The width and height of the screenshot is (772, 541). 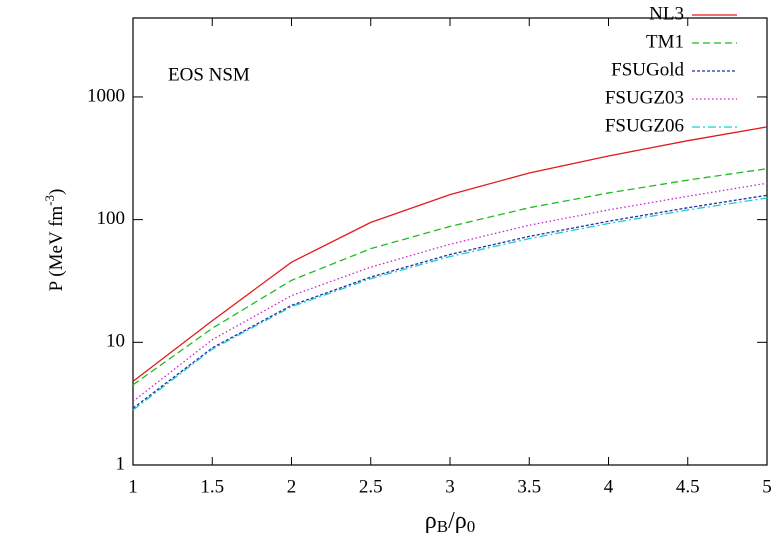 I want to click on y-tick-label: 1000, so click(x=106, y=95).